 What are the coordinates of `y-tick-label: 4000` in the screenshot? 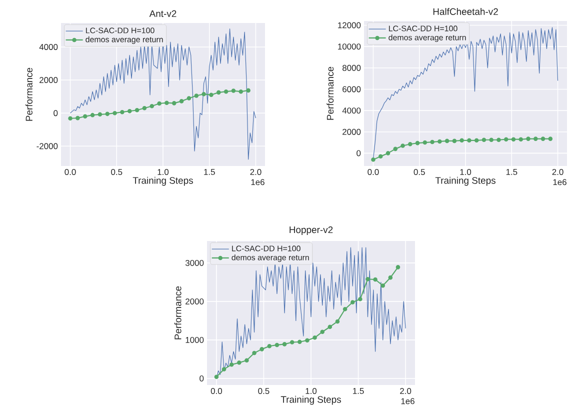 It's located at (351, 111).